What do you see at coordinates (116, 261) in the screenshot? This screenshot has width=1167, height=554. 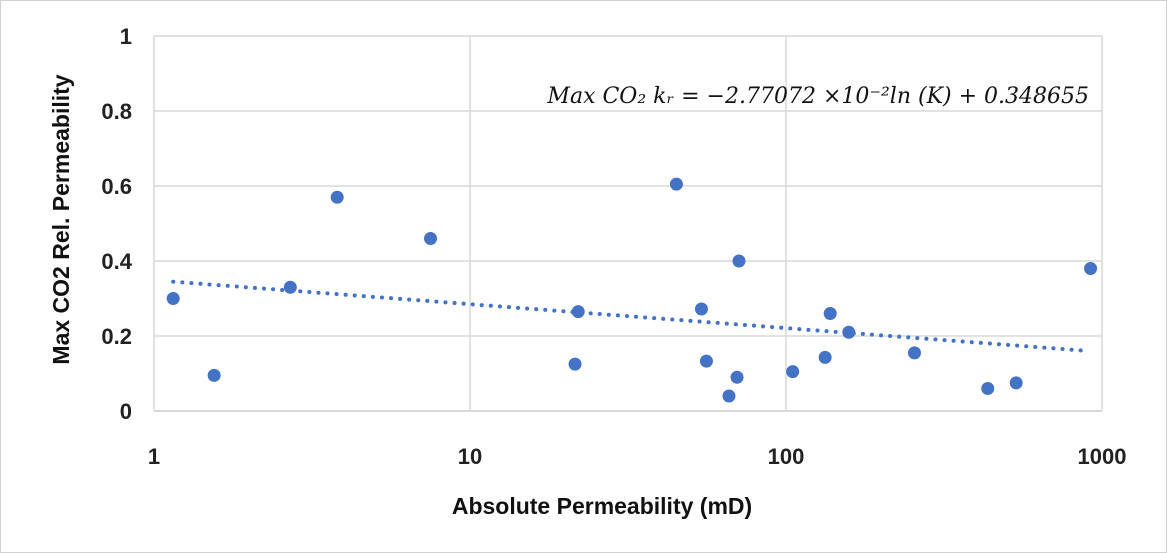 I see `y-tick-label: 0.4` at bounding box center [116, 261].